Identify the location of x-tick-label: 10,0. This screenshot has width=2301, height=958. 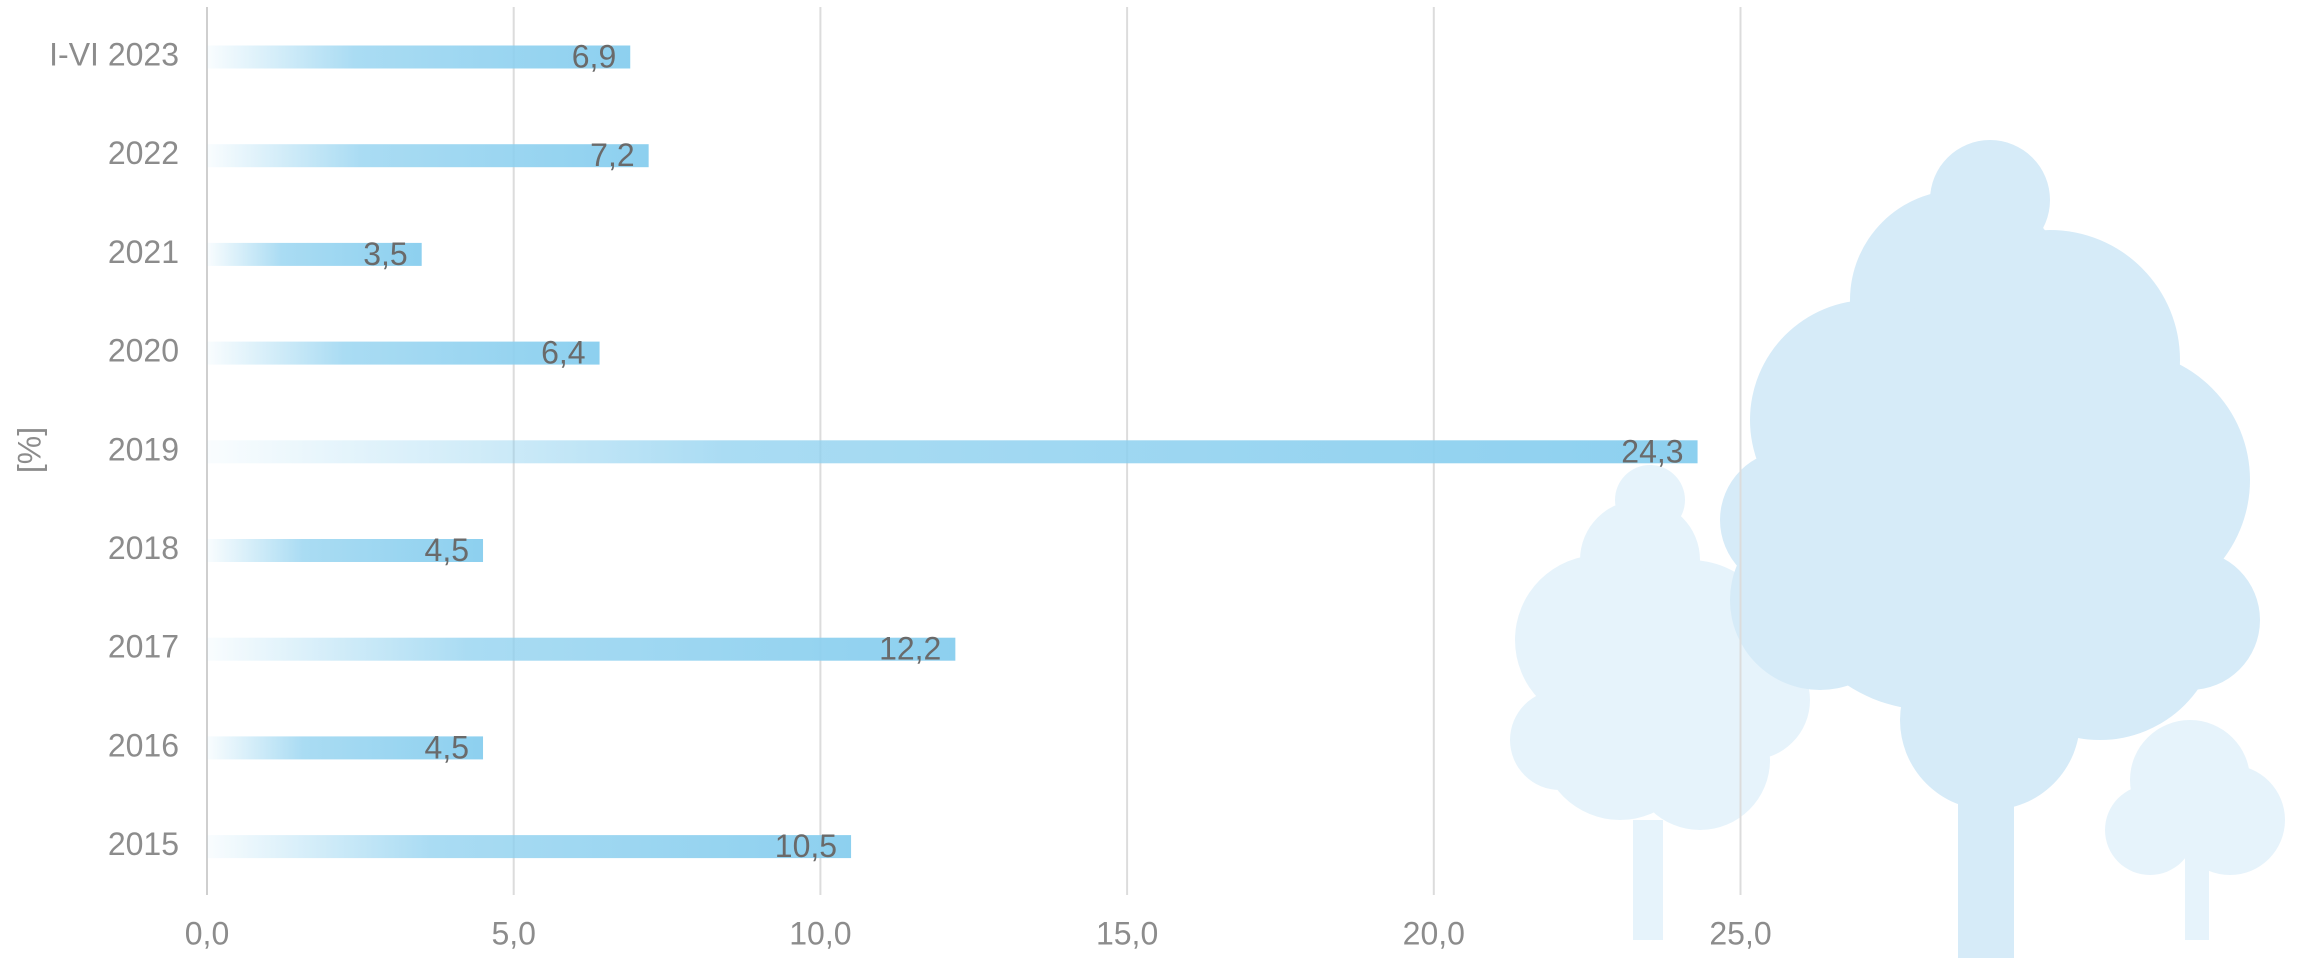
(820, 933).